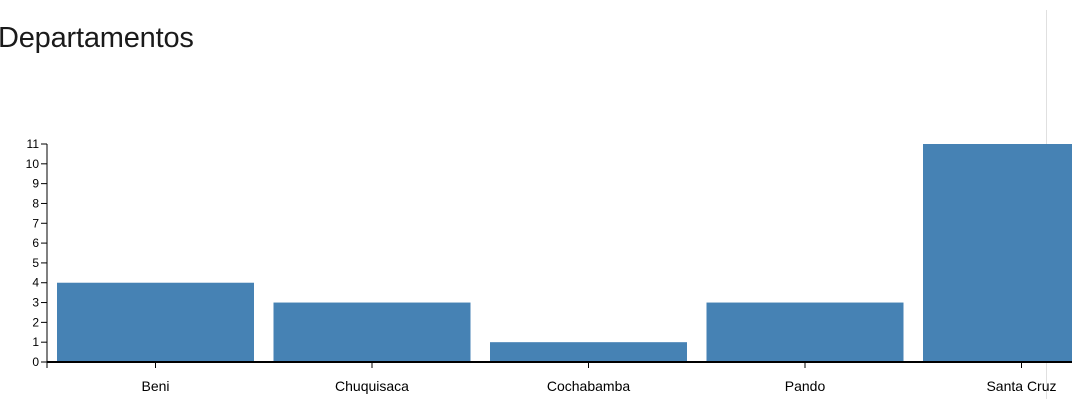  Describe the element at coordinates (35, 223) in the screenshot. I see `y-tick-label: 7` at that location.